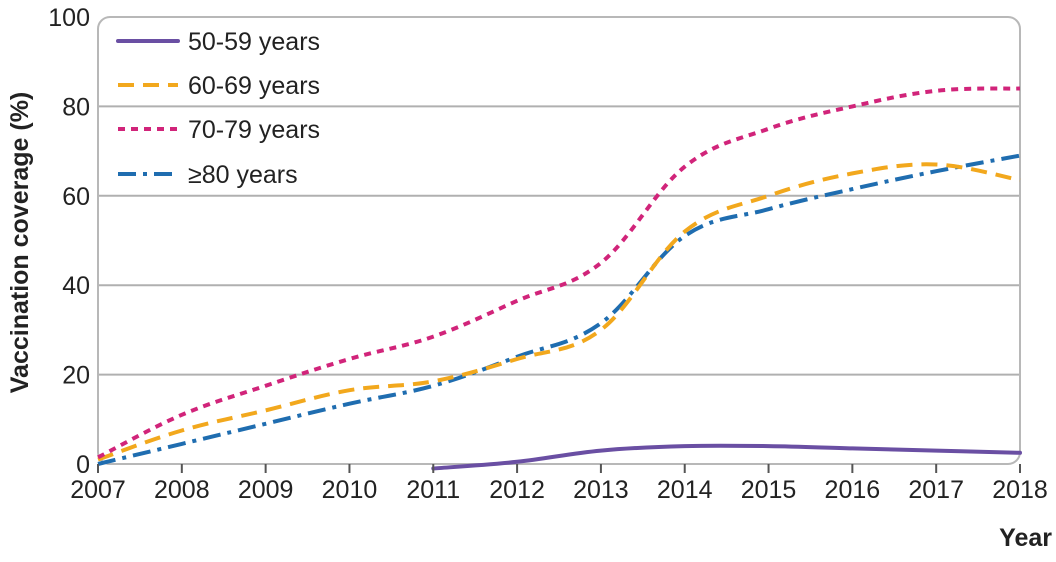  Describe the element at coordinates (350, 490) in the screenshot. I see `x-tick-label: 2010` at that location.